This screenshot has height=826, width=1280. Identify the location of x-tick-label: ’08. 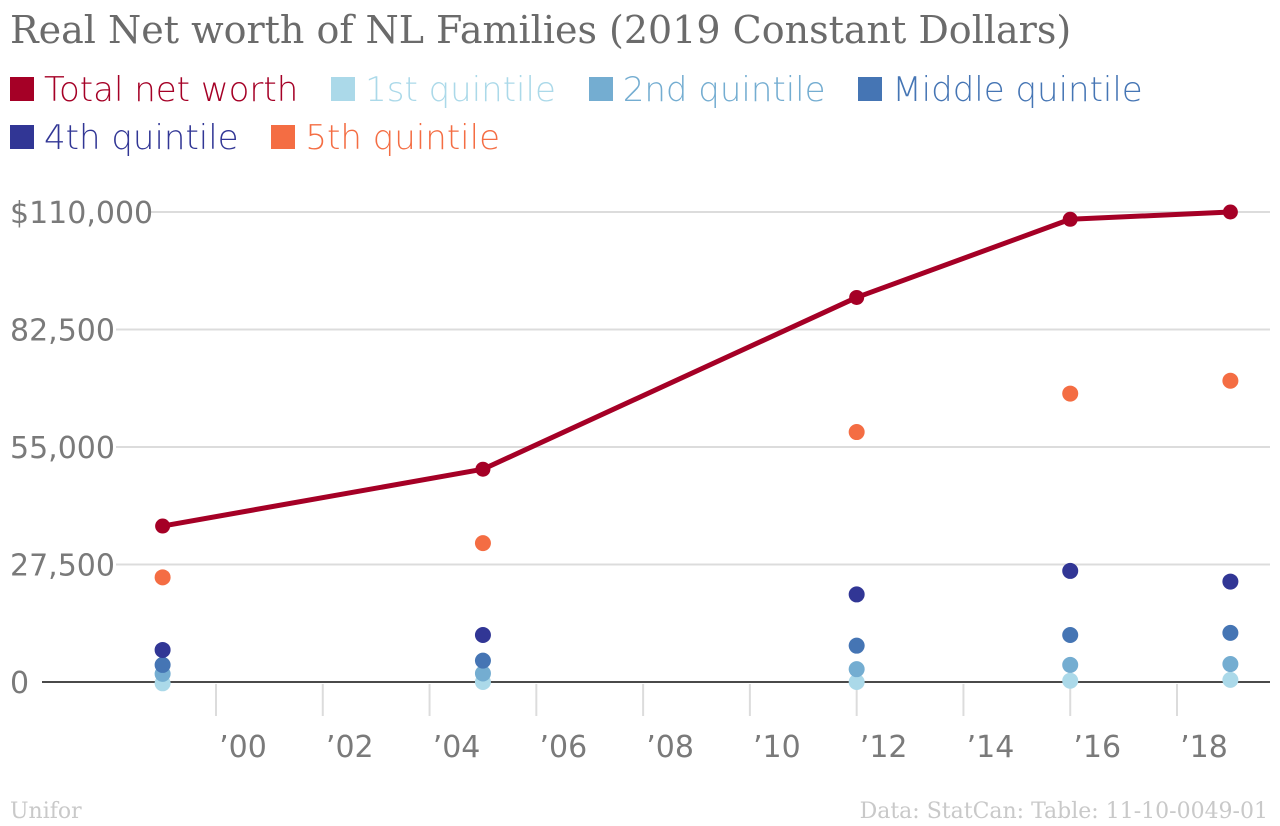
(670, 747).